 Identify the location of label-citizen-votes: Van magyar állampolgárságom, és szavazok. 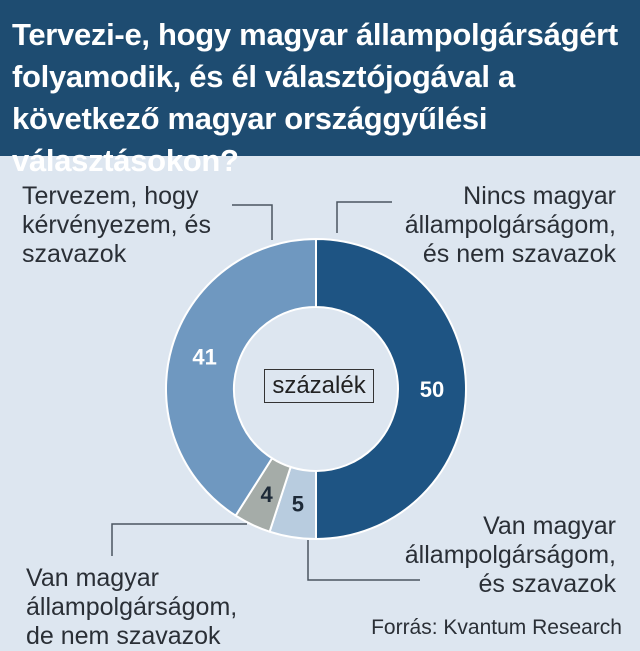
(510, 555).